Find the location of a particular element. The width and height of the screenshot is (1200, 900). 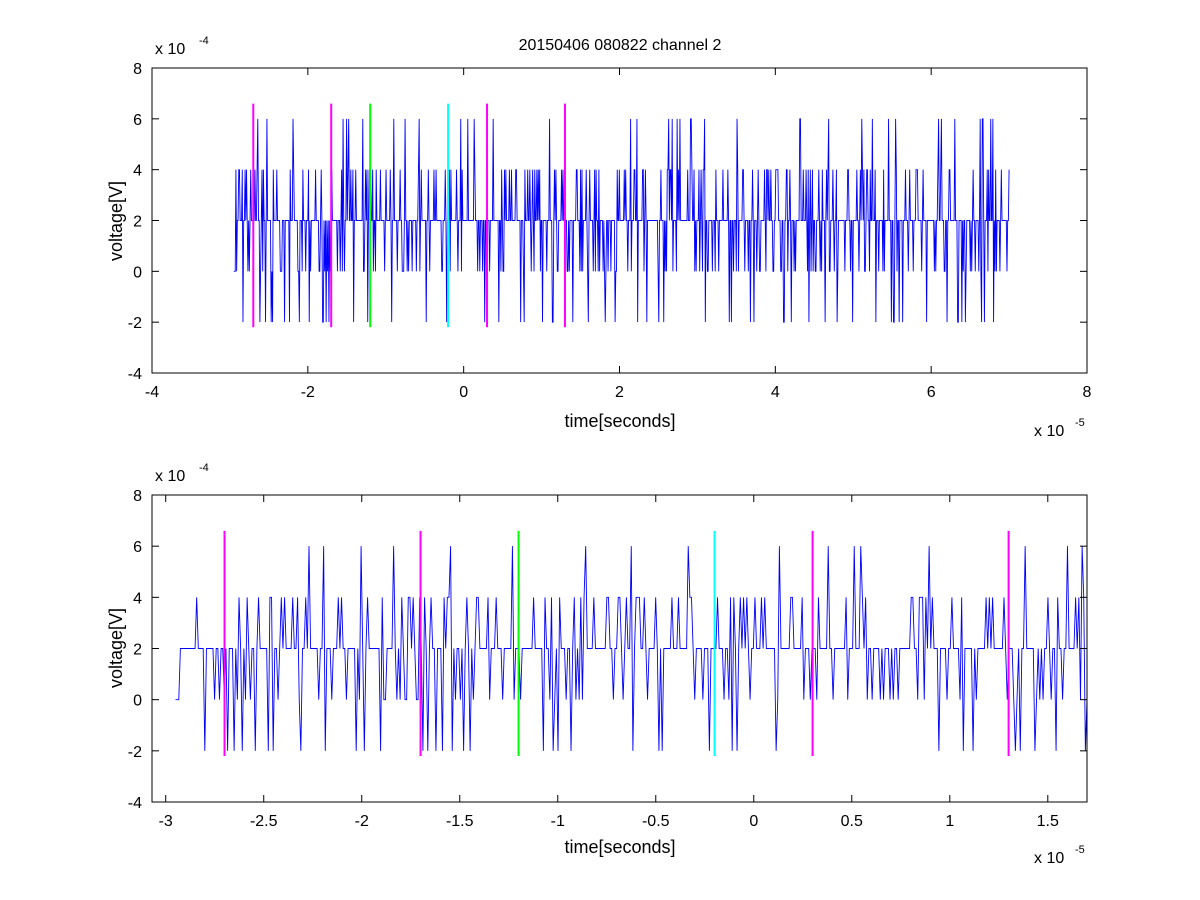

bottom-y-exponent-base: x 10 is located at coordinates (170, 476).